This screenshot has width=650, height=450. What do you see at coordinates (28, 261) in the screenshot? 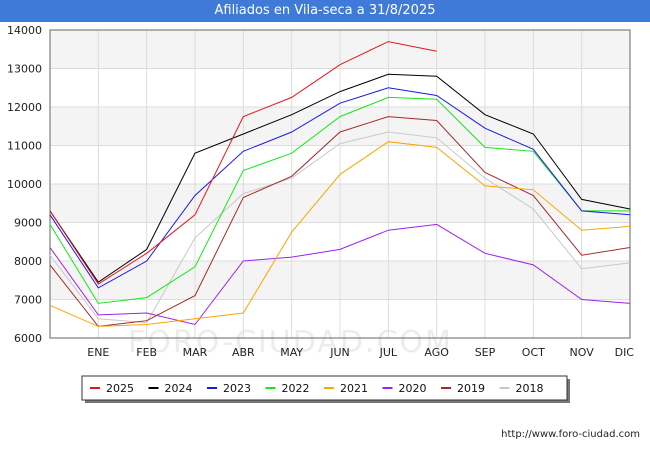
I see `y-tick-label: 8000` at bounding box center [28, 261].